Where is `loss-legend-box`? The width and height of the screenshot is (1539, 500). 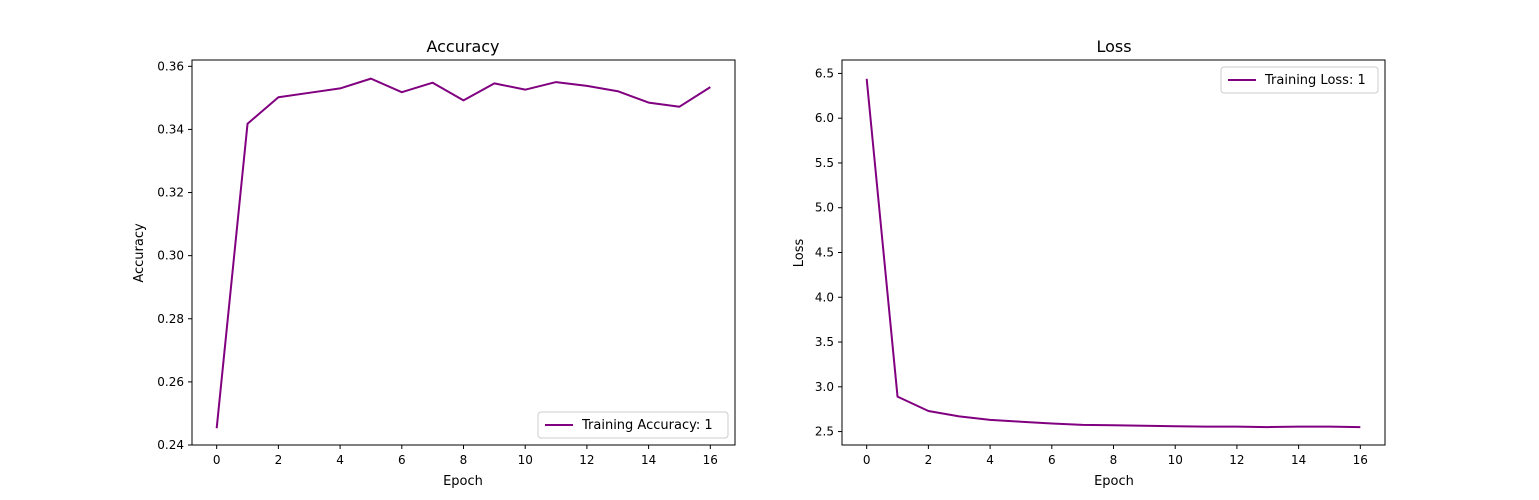
loss-legend-box is located at coordinates (1299, 80).